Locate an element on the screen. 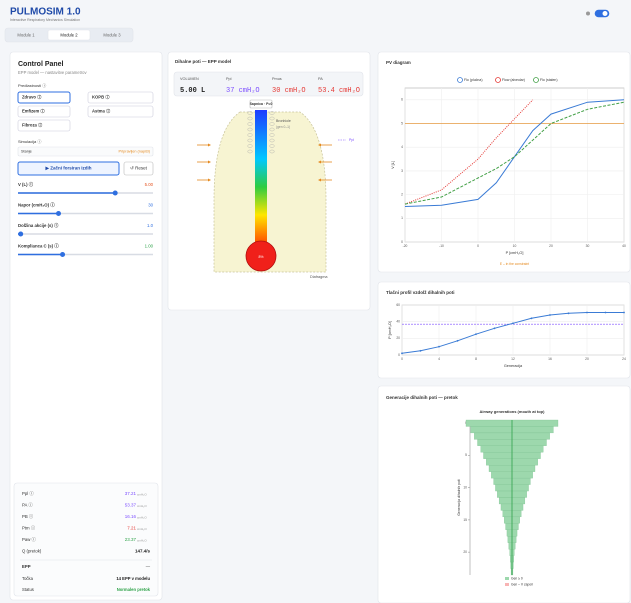  reset-button is located at coordinates (138, 168).